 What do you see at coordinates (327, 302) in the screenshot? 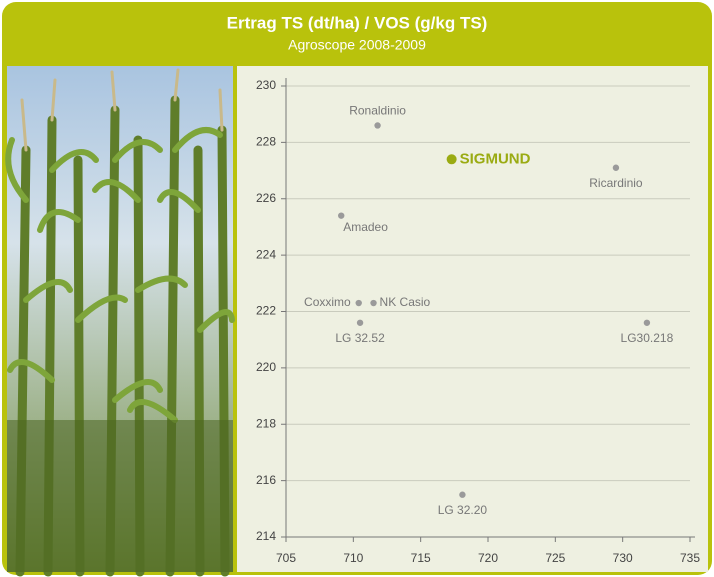
I see `point-label: Coxximo` at bounding box center [327, 302].